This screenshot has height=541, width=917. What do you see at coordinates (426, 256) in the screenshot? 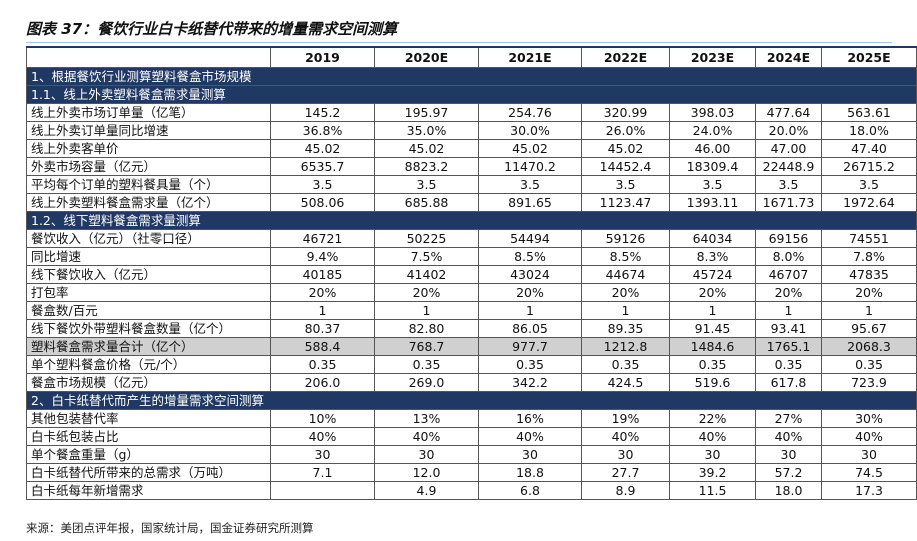
I see `value-cell: 7.5%` at bounding box center [426, 256].